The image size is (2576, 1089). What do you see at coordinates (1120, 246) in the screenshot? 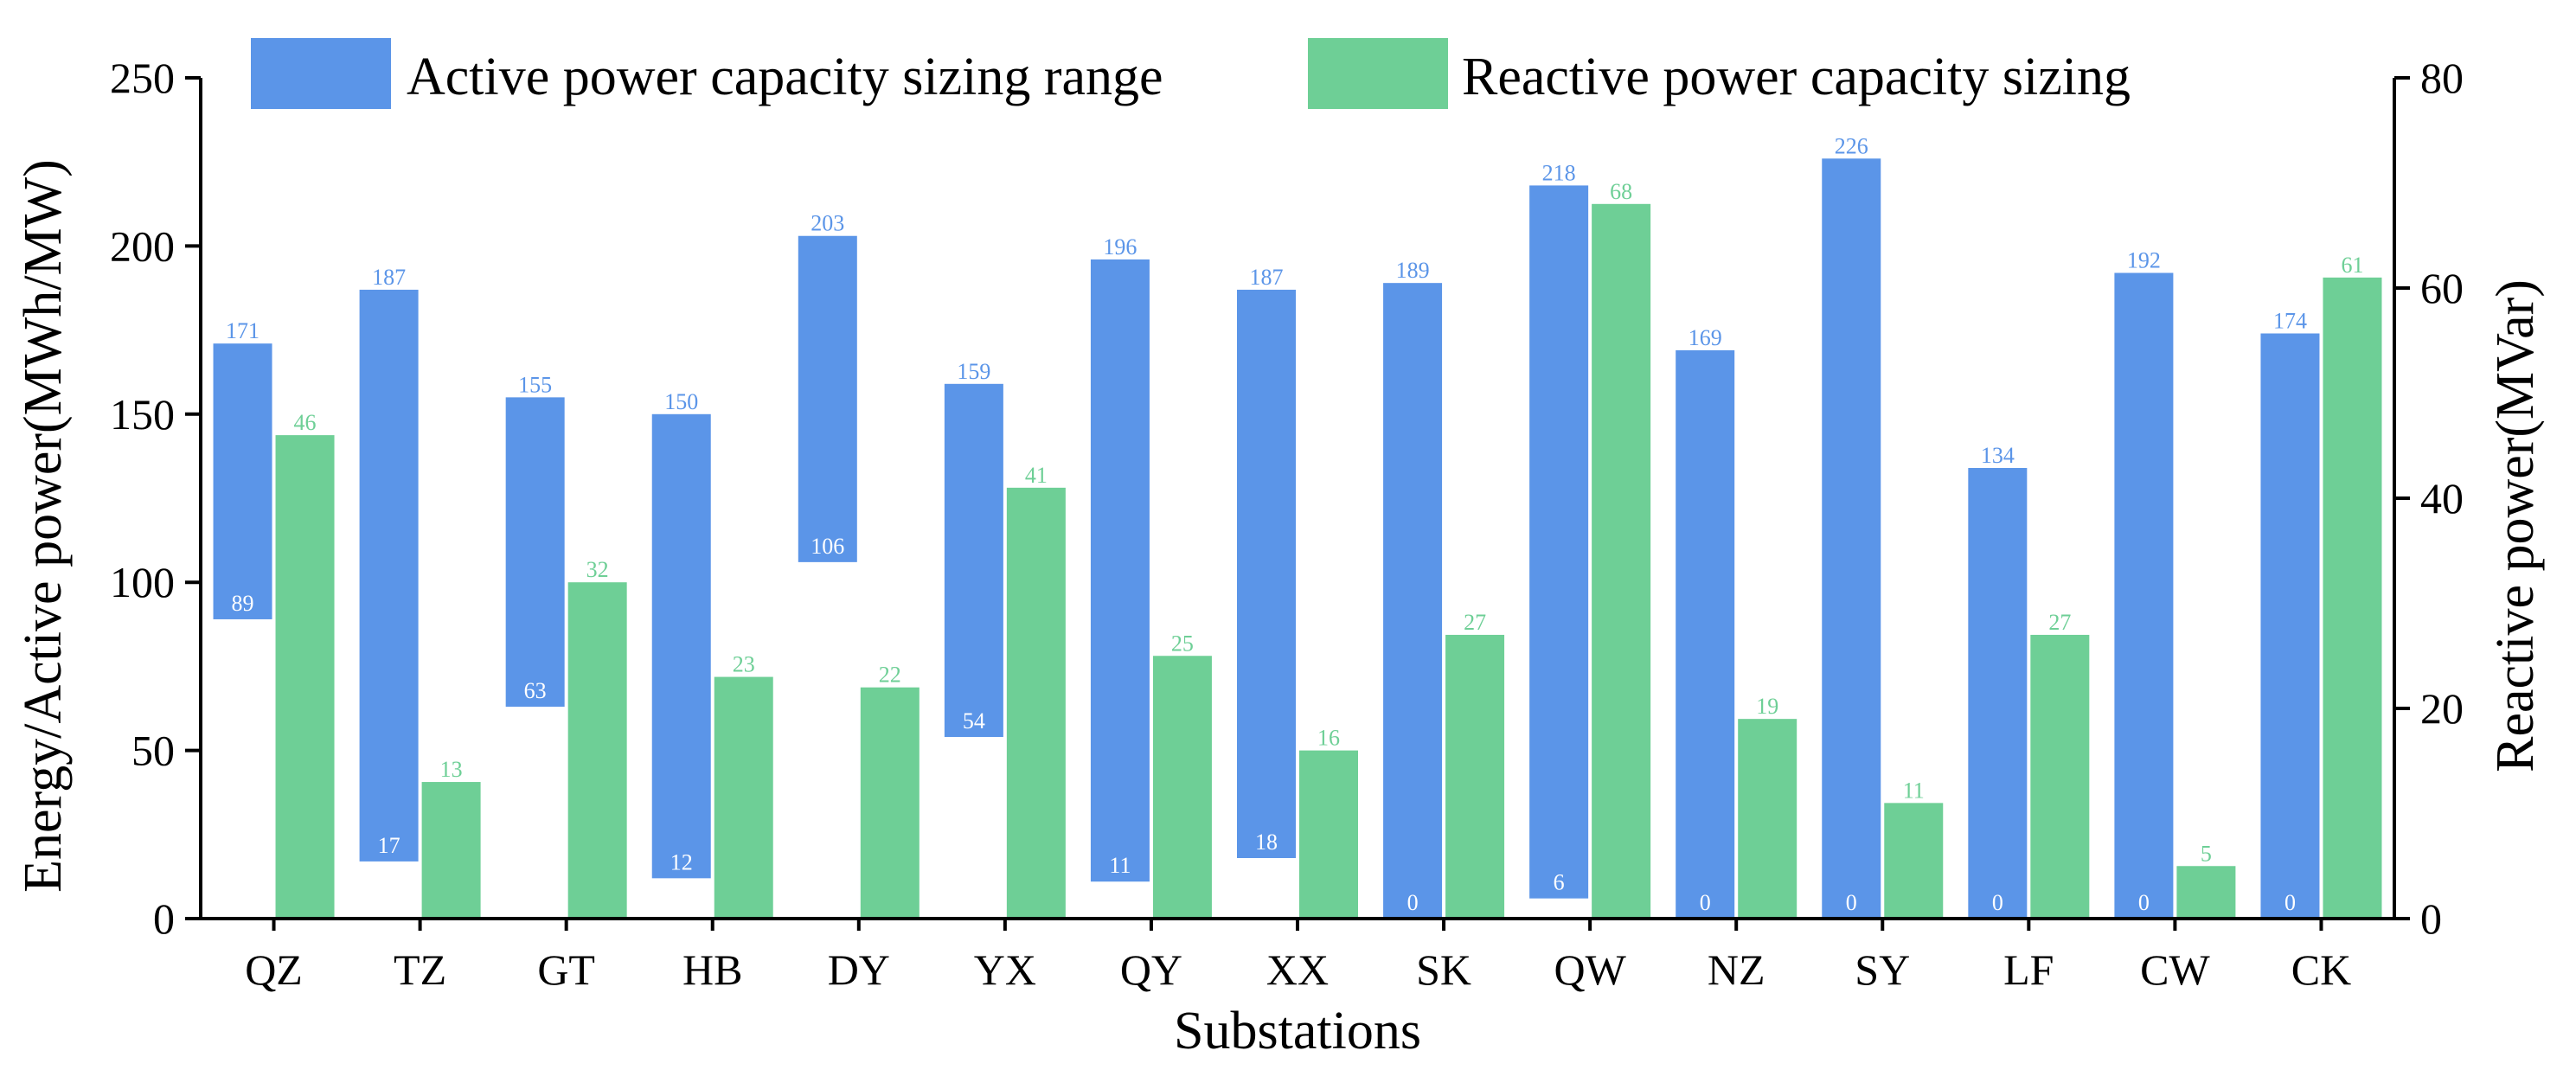
I see `active-high-label-qy: 196` at bounding box center [1120, 246].